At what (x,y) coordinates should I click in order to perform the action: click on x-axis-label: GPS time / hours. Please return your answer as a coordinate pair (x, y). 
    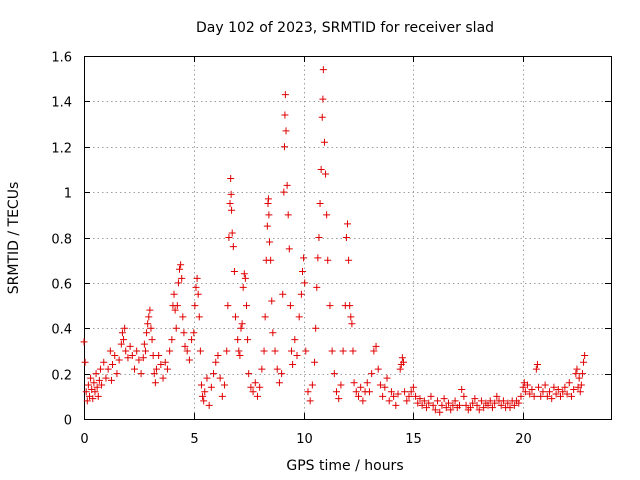
    Looking at the image, I should click on (344, 466).